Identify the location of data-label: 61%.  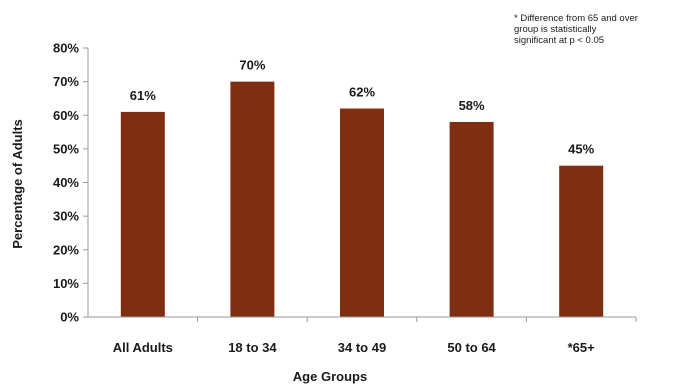
(143, 95).